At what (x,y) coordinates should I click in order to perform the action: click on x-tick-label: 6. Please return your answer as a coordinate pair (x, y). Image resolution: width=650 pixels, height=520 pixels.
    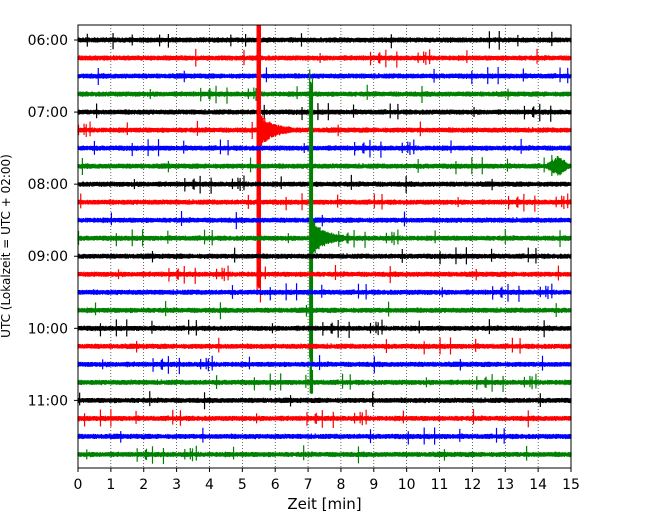
    Looking at the image, I should click on (275, 485).